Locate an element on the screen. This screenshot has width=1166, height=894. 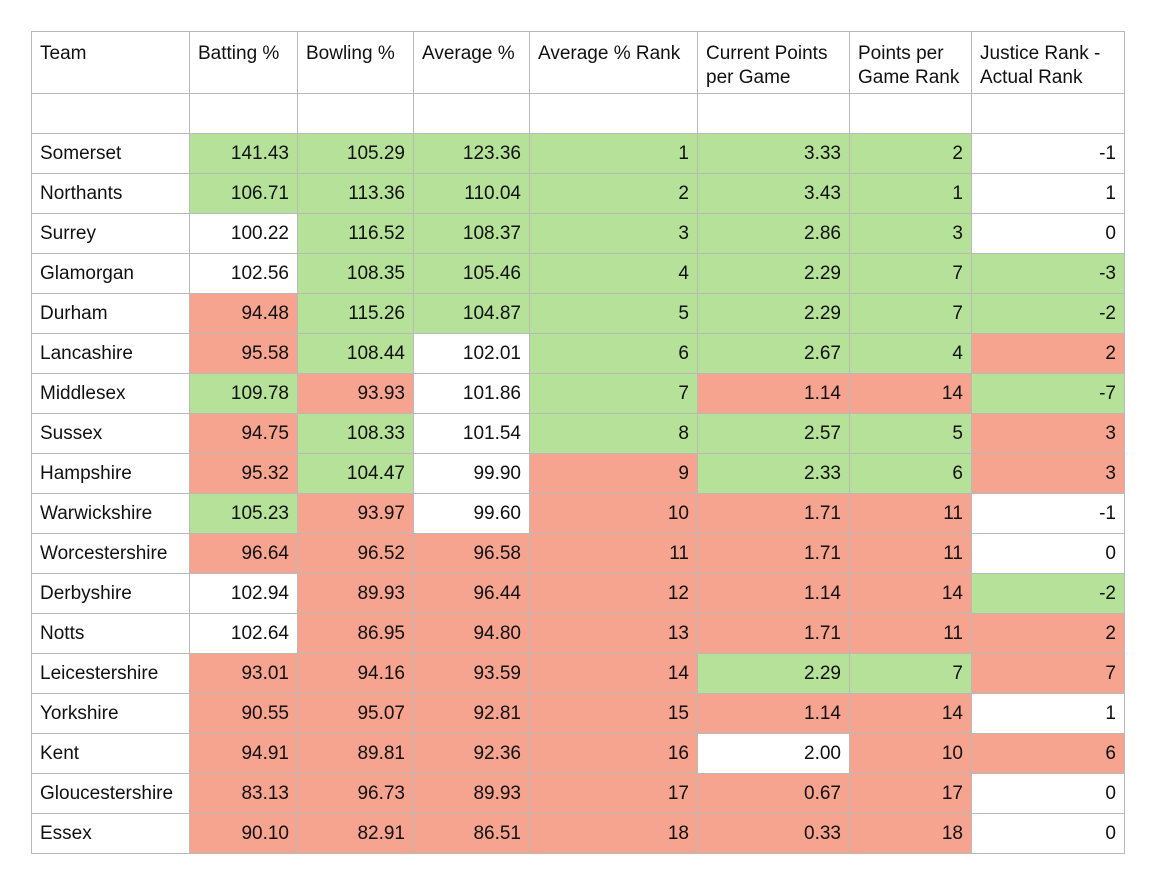
bowling-cell: 115.26 is located at coordinates (355, 313).